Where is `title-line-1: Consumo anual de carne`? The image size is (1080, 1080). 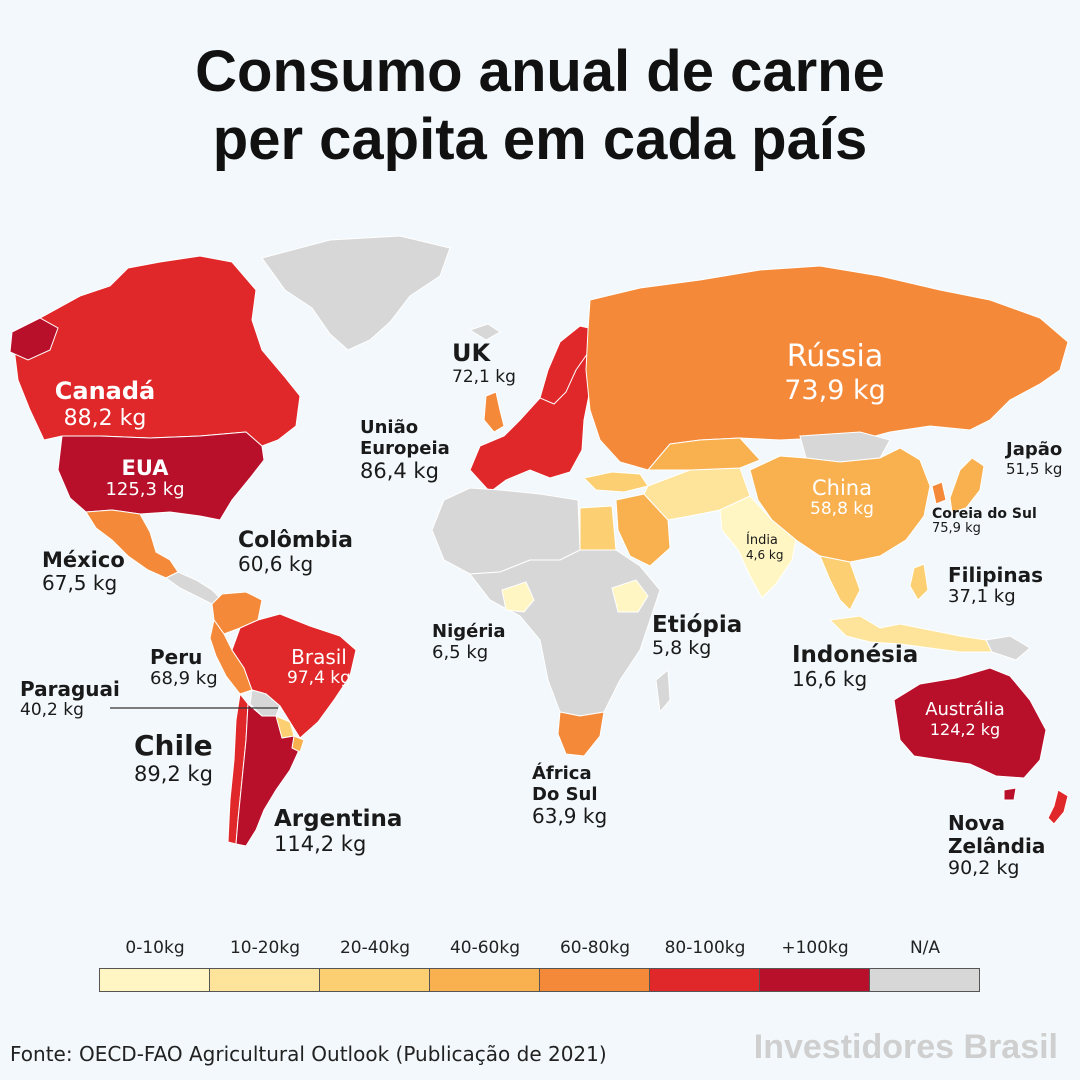
title-line-1: Consumo anual de carne is located at coordinates (540, 71).